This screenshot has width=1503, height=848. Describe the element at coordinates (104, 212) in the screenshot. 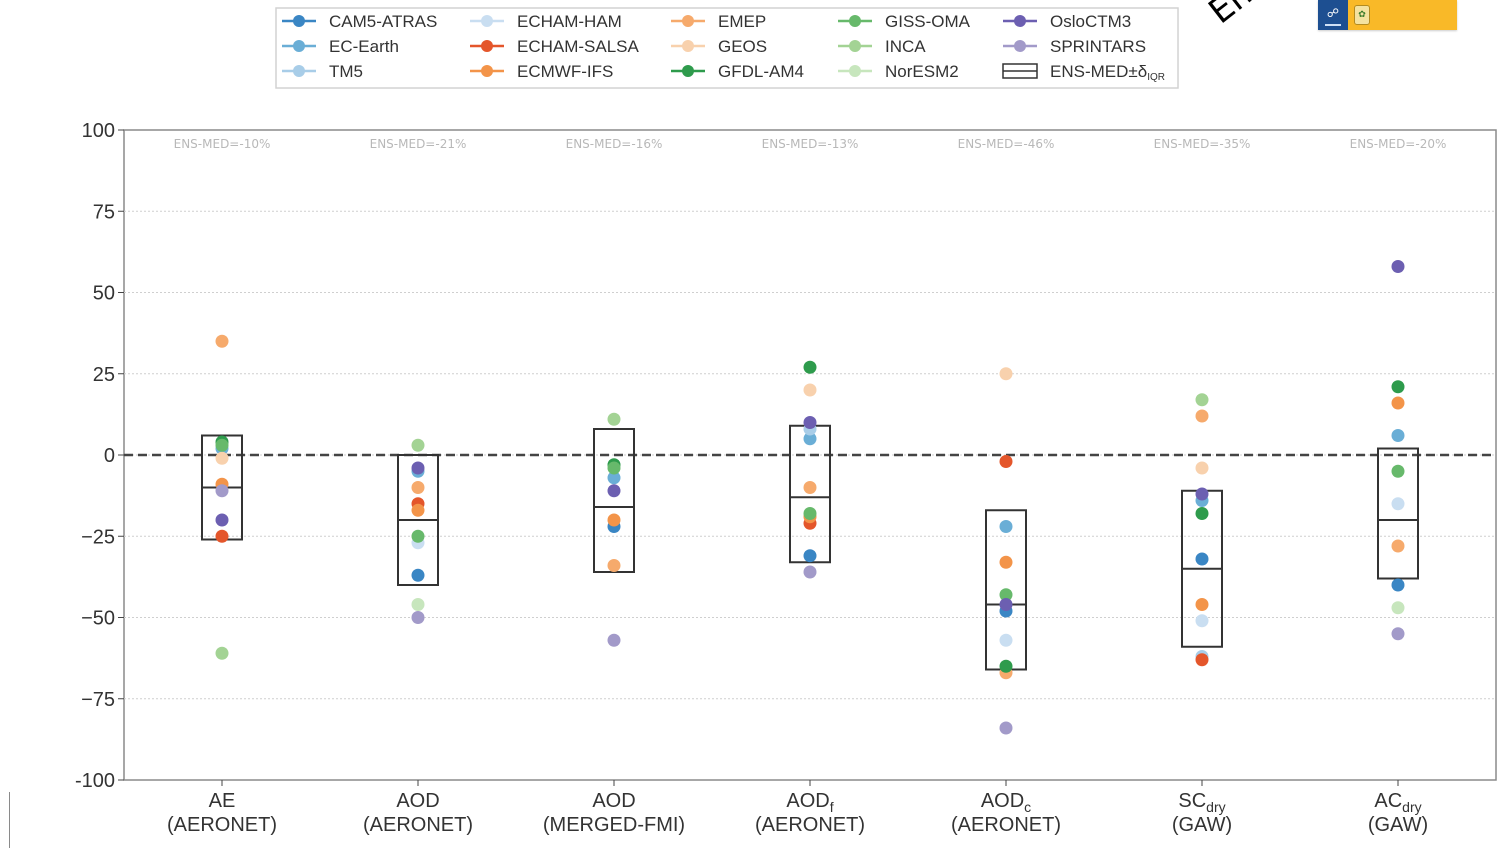

I see `y-tick-label: 75` at that location.